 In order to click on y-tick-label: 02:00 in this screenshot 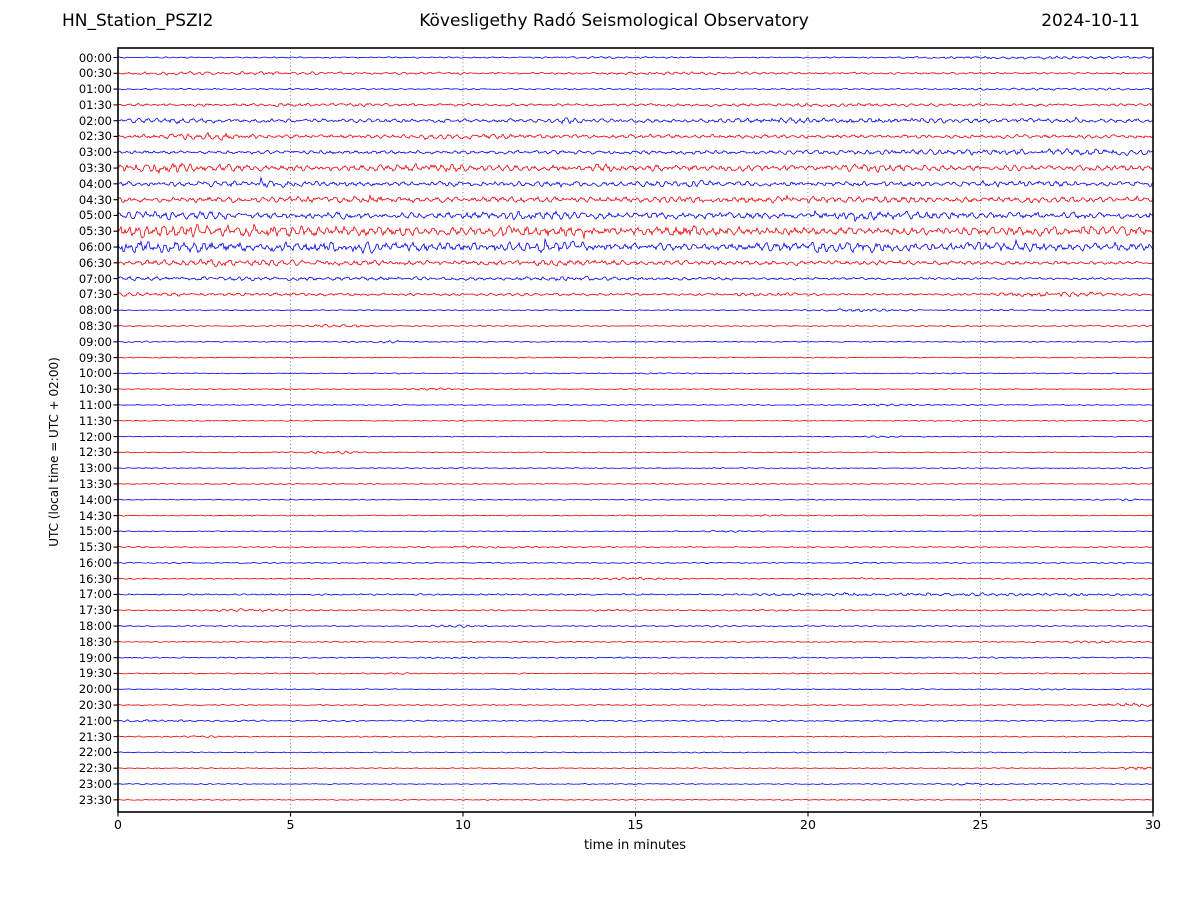, I will do `click(95, 120)`.